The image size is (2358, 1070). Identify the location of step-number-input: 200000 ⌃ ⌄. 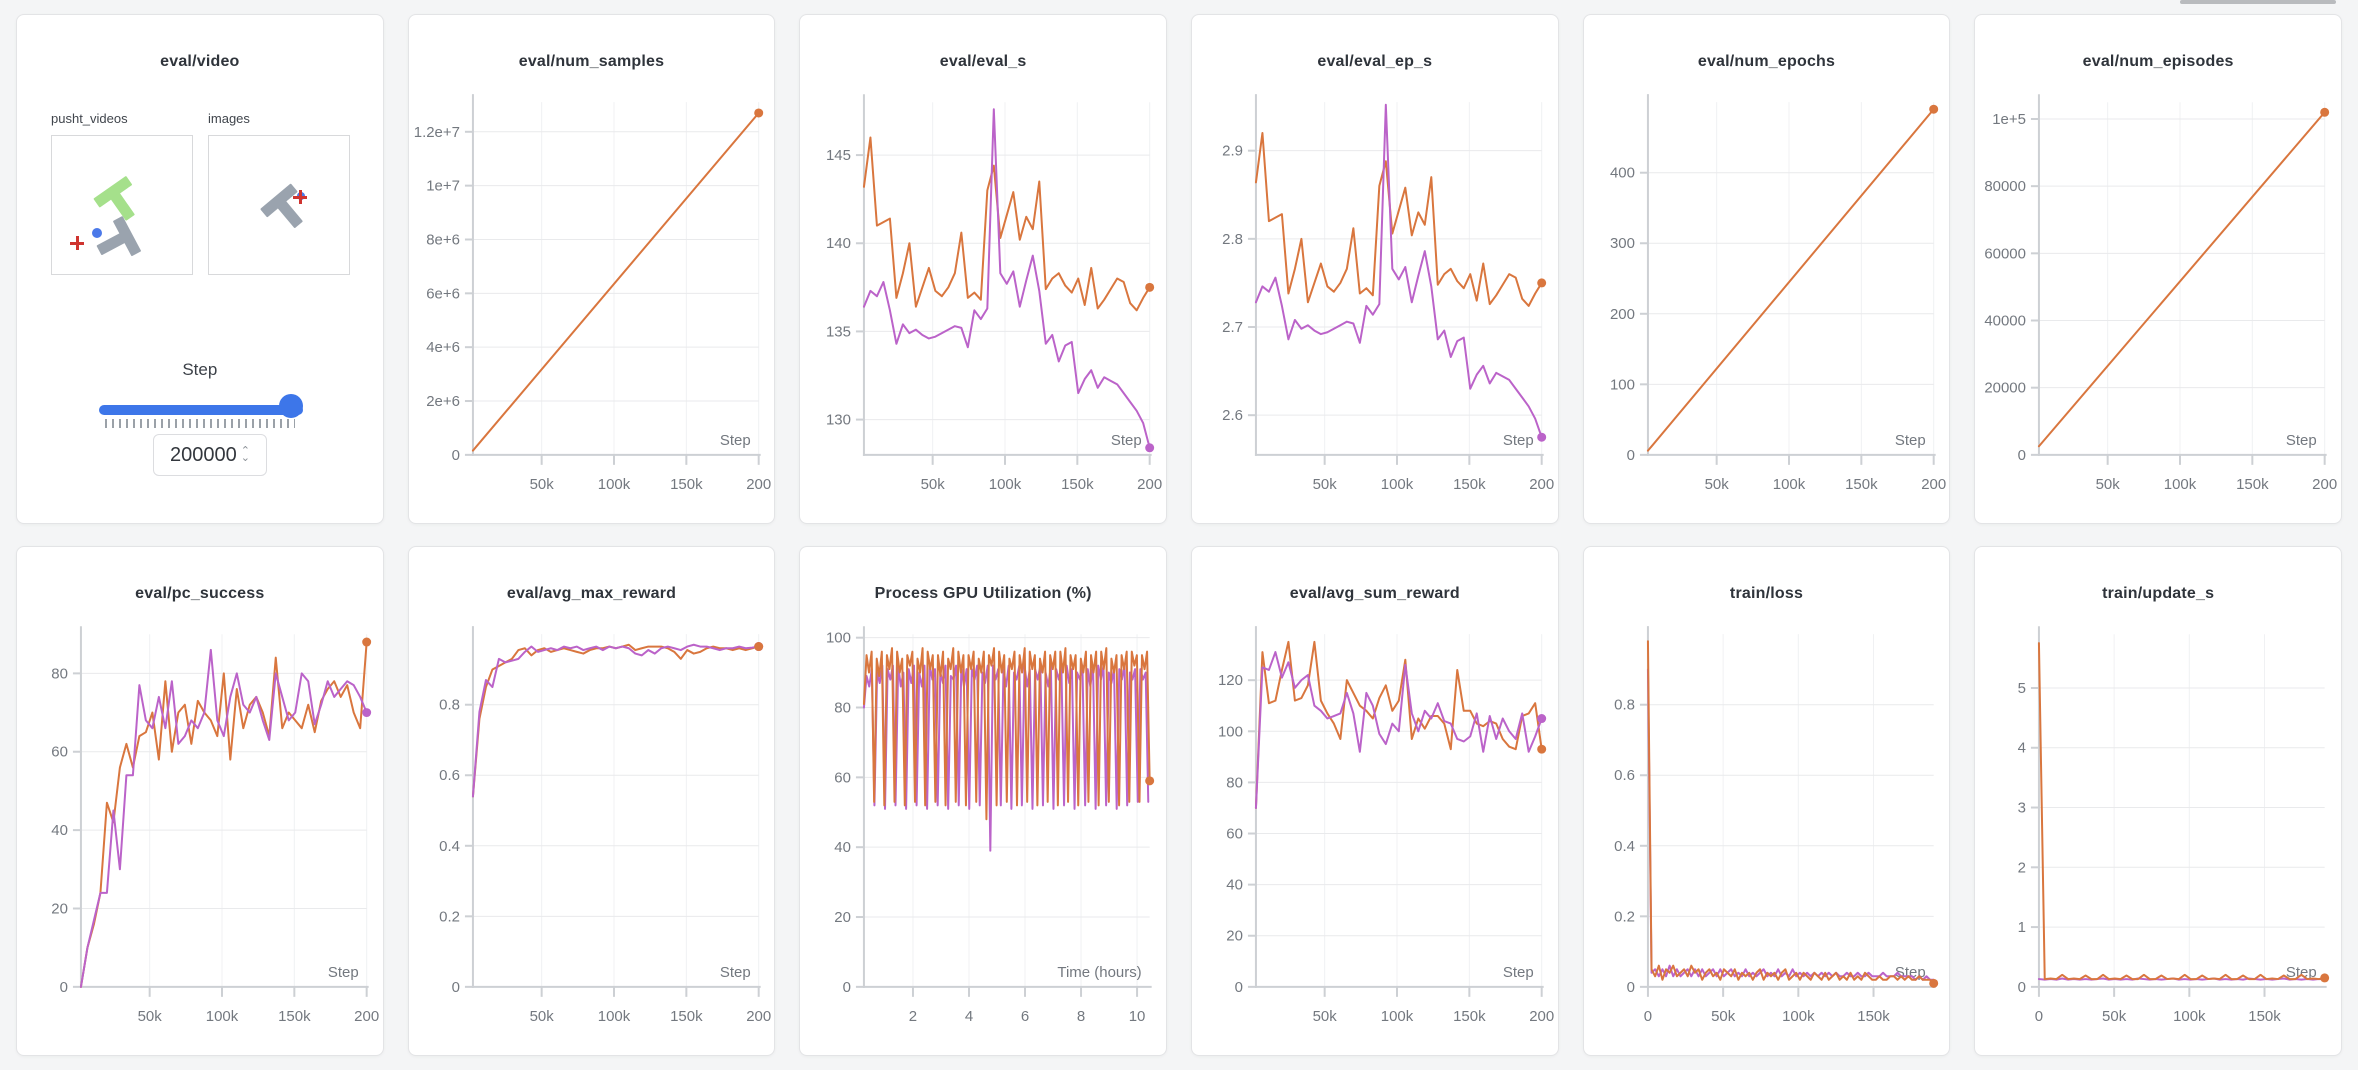
(210, 455).